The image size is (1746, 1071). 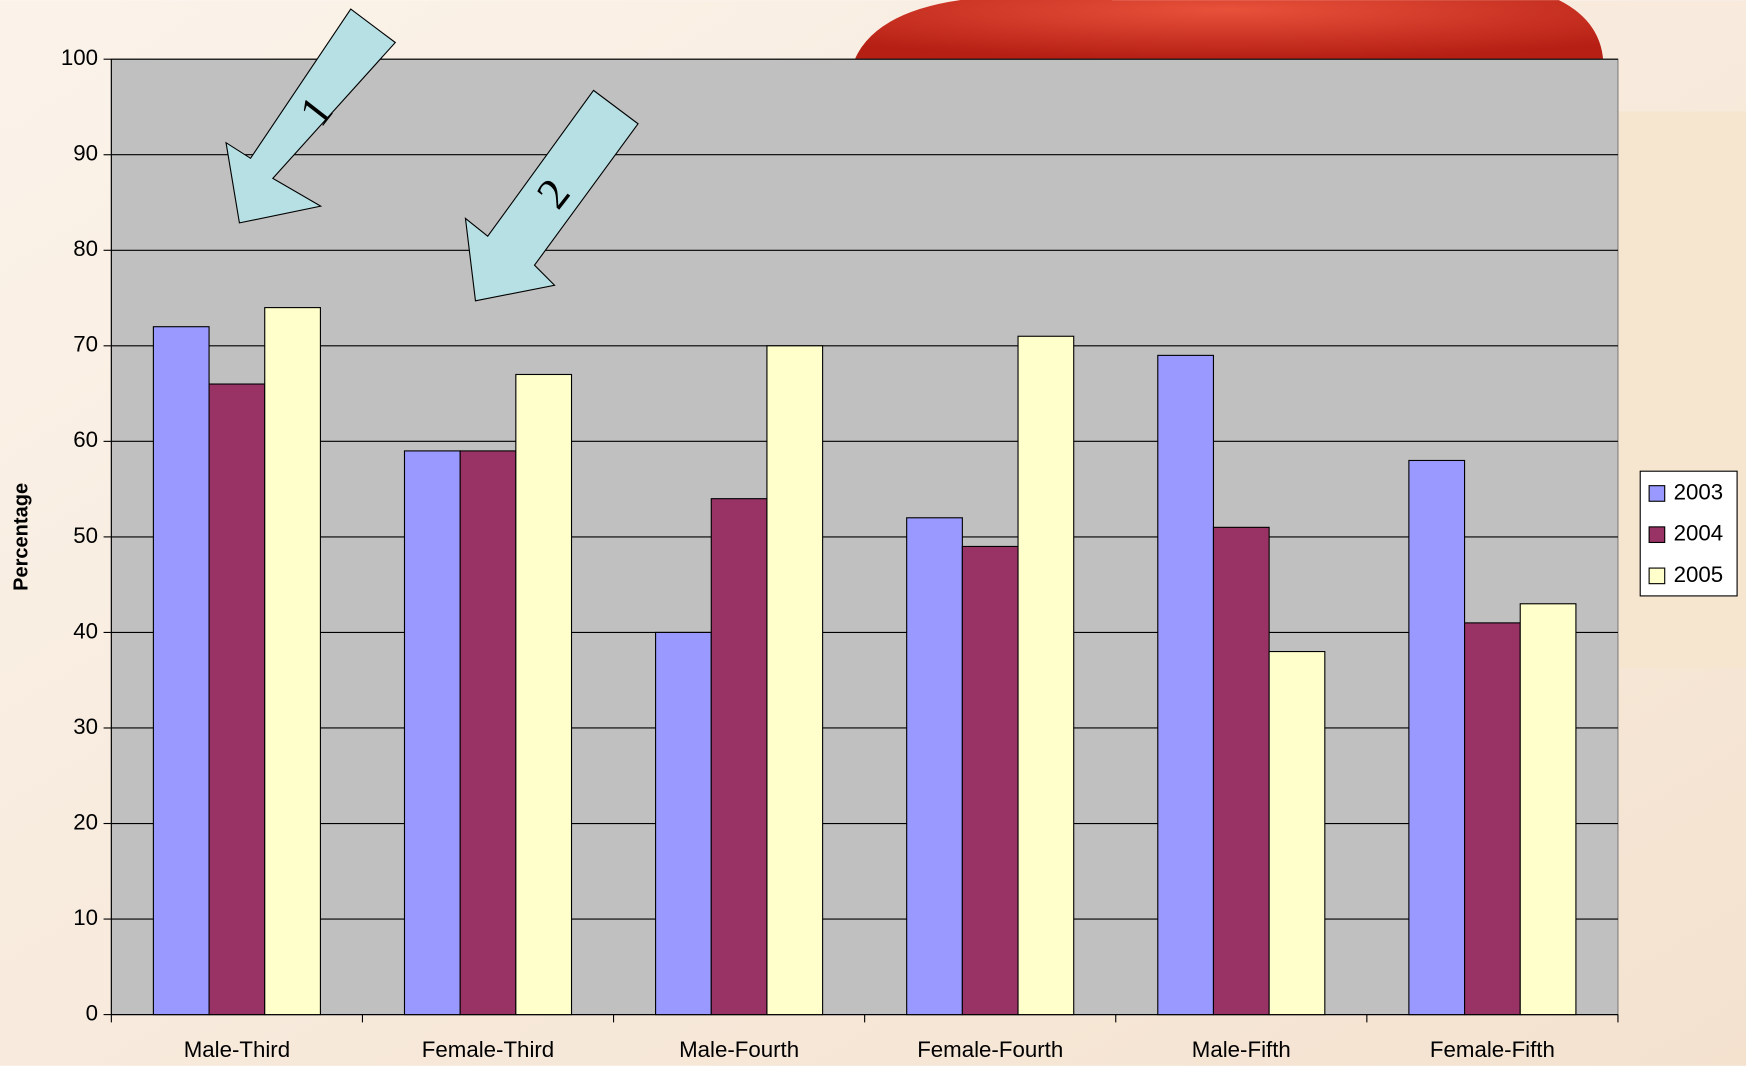 What do you see at coordinates (85, 821) in the screenshot?
I see `y-tick-label: 20` at bounding box center [85, 821].